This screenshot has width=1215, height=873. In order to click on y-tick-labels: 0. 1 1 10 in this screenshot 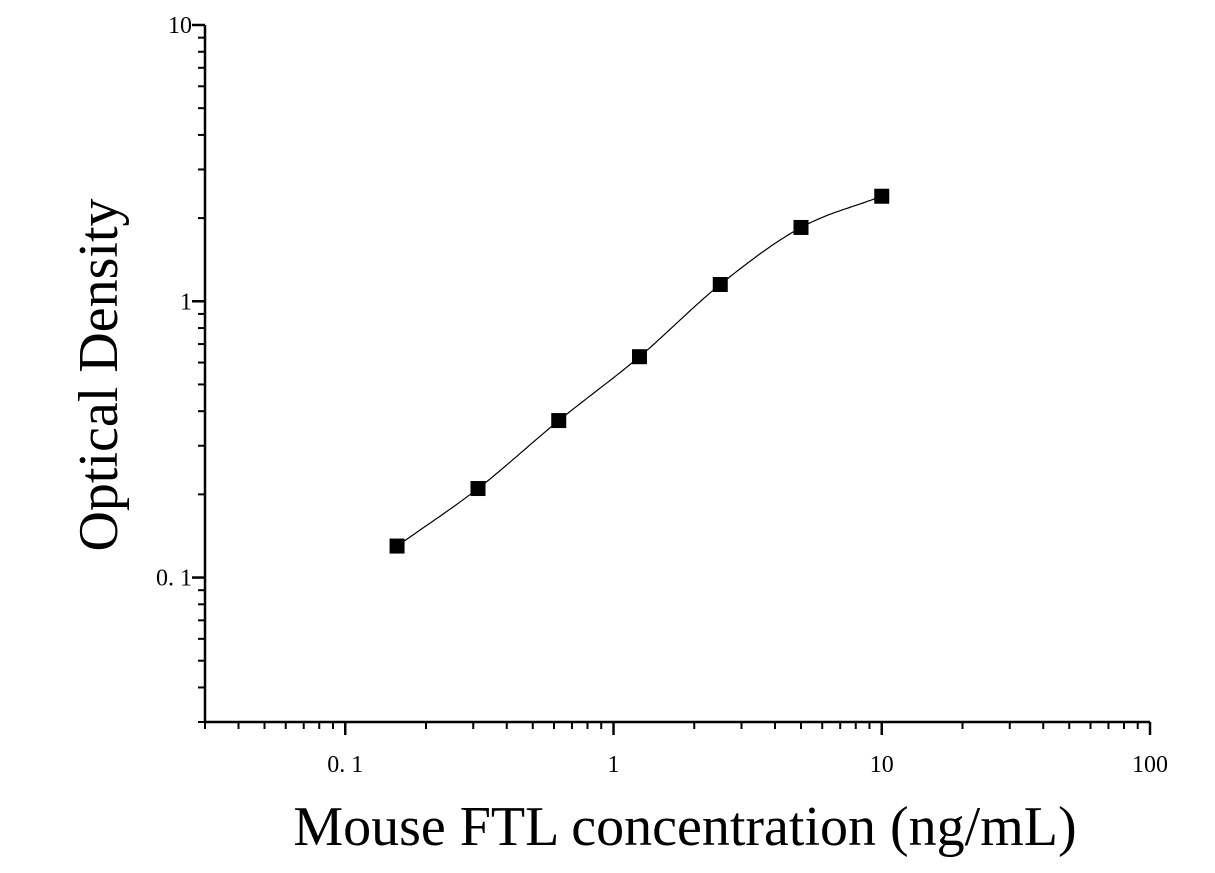, I will do `click(174, 302)`.